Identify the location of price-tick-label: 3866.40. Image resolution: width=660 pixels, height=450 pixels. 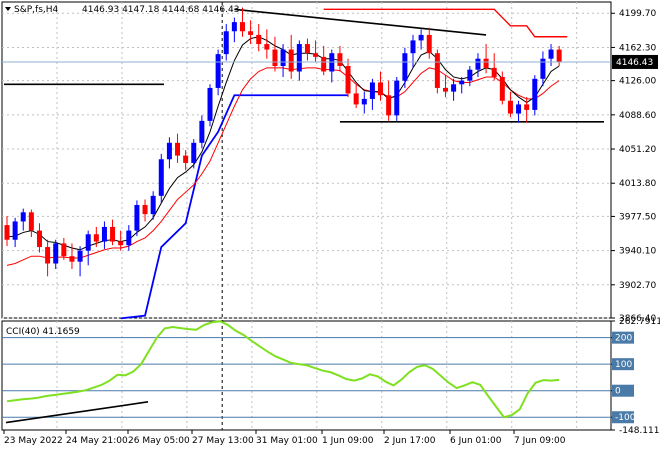
(637, 319).